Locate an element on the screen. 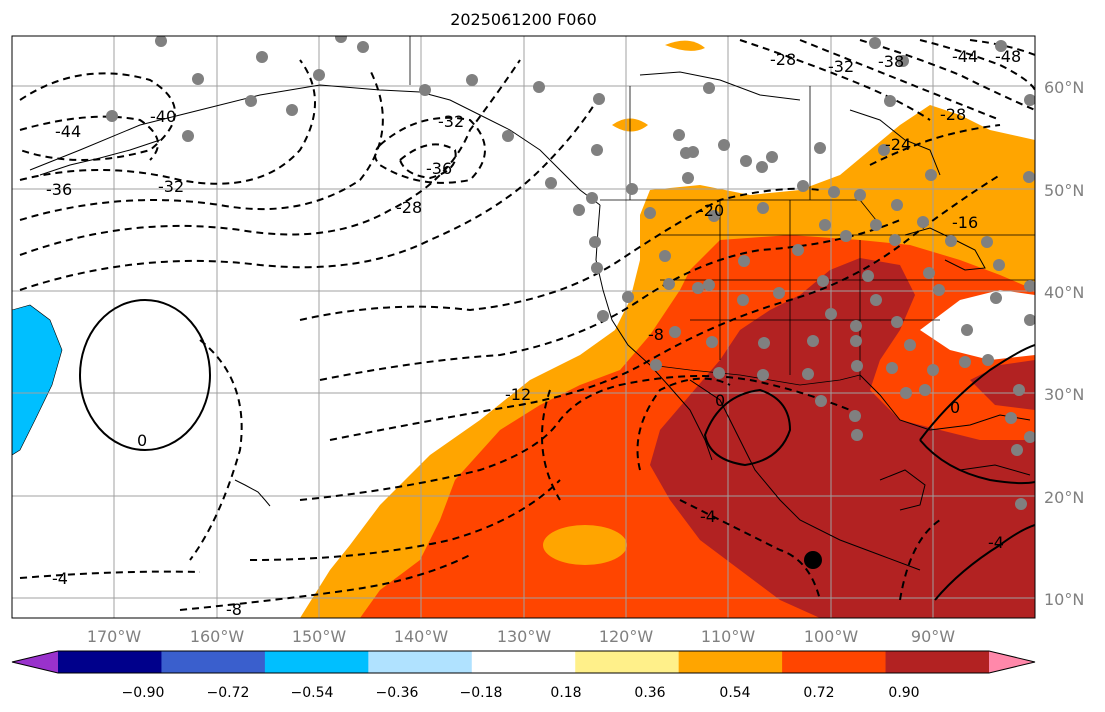 The width and height of the screenshot is (1105, 712). colorbar-tick-label: 0.72 is located at coordinates (818, 693).